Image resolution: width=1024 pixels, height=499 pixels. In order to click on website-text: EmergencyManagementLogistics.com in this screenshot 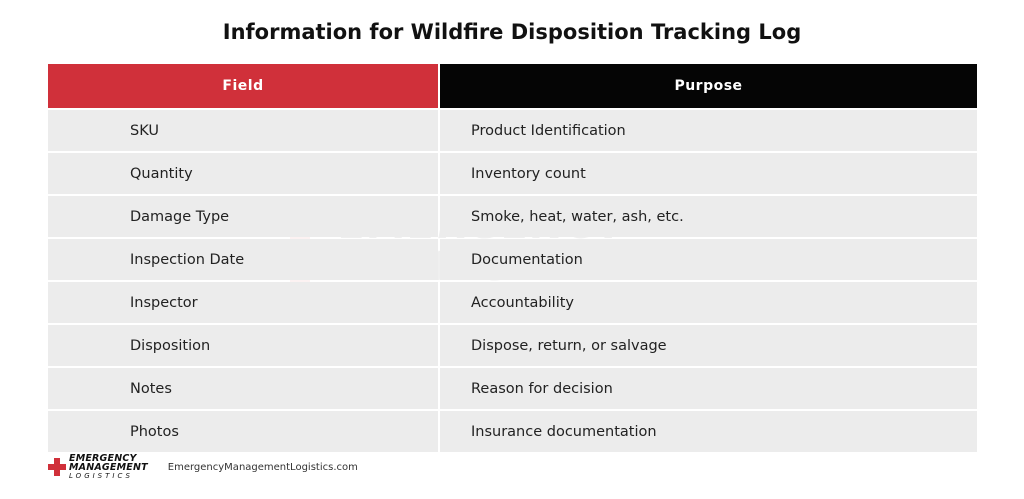, I will do `click(262, 467)`.